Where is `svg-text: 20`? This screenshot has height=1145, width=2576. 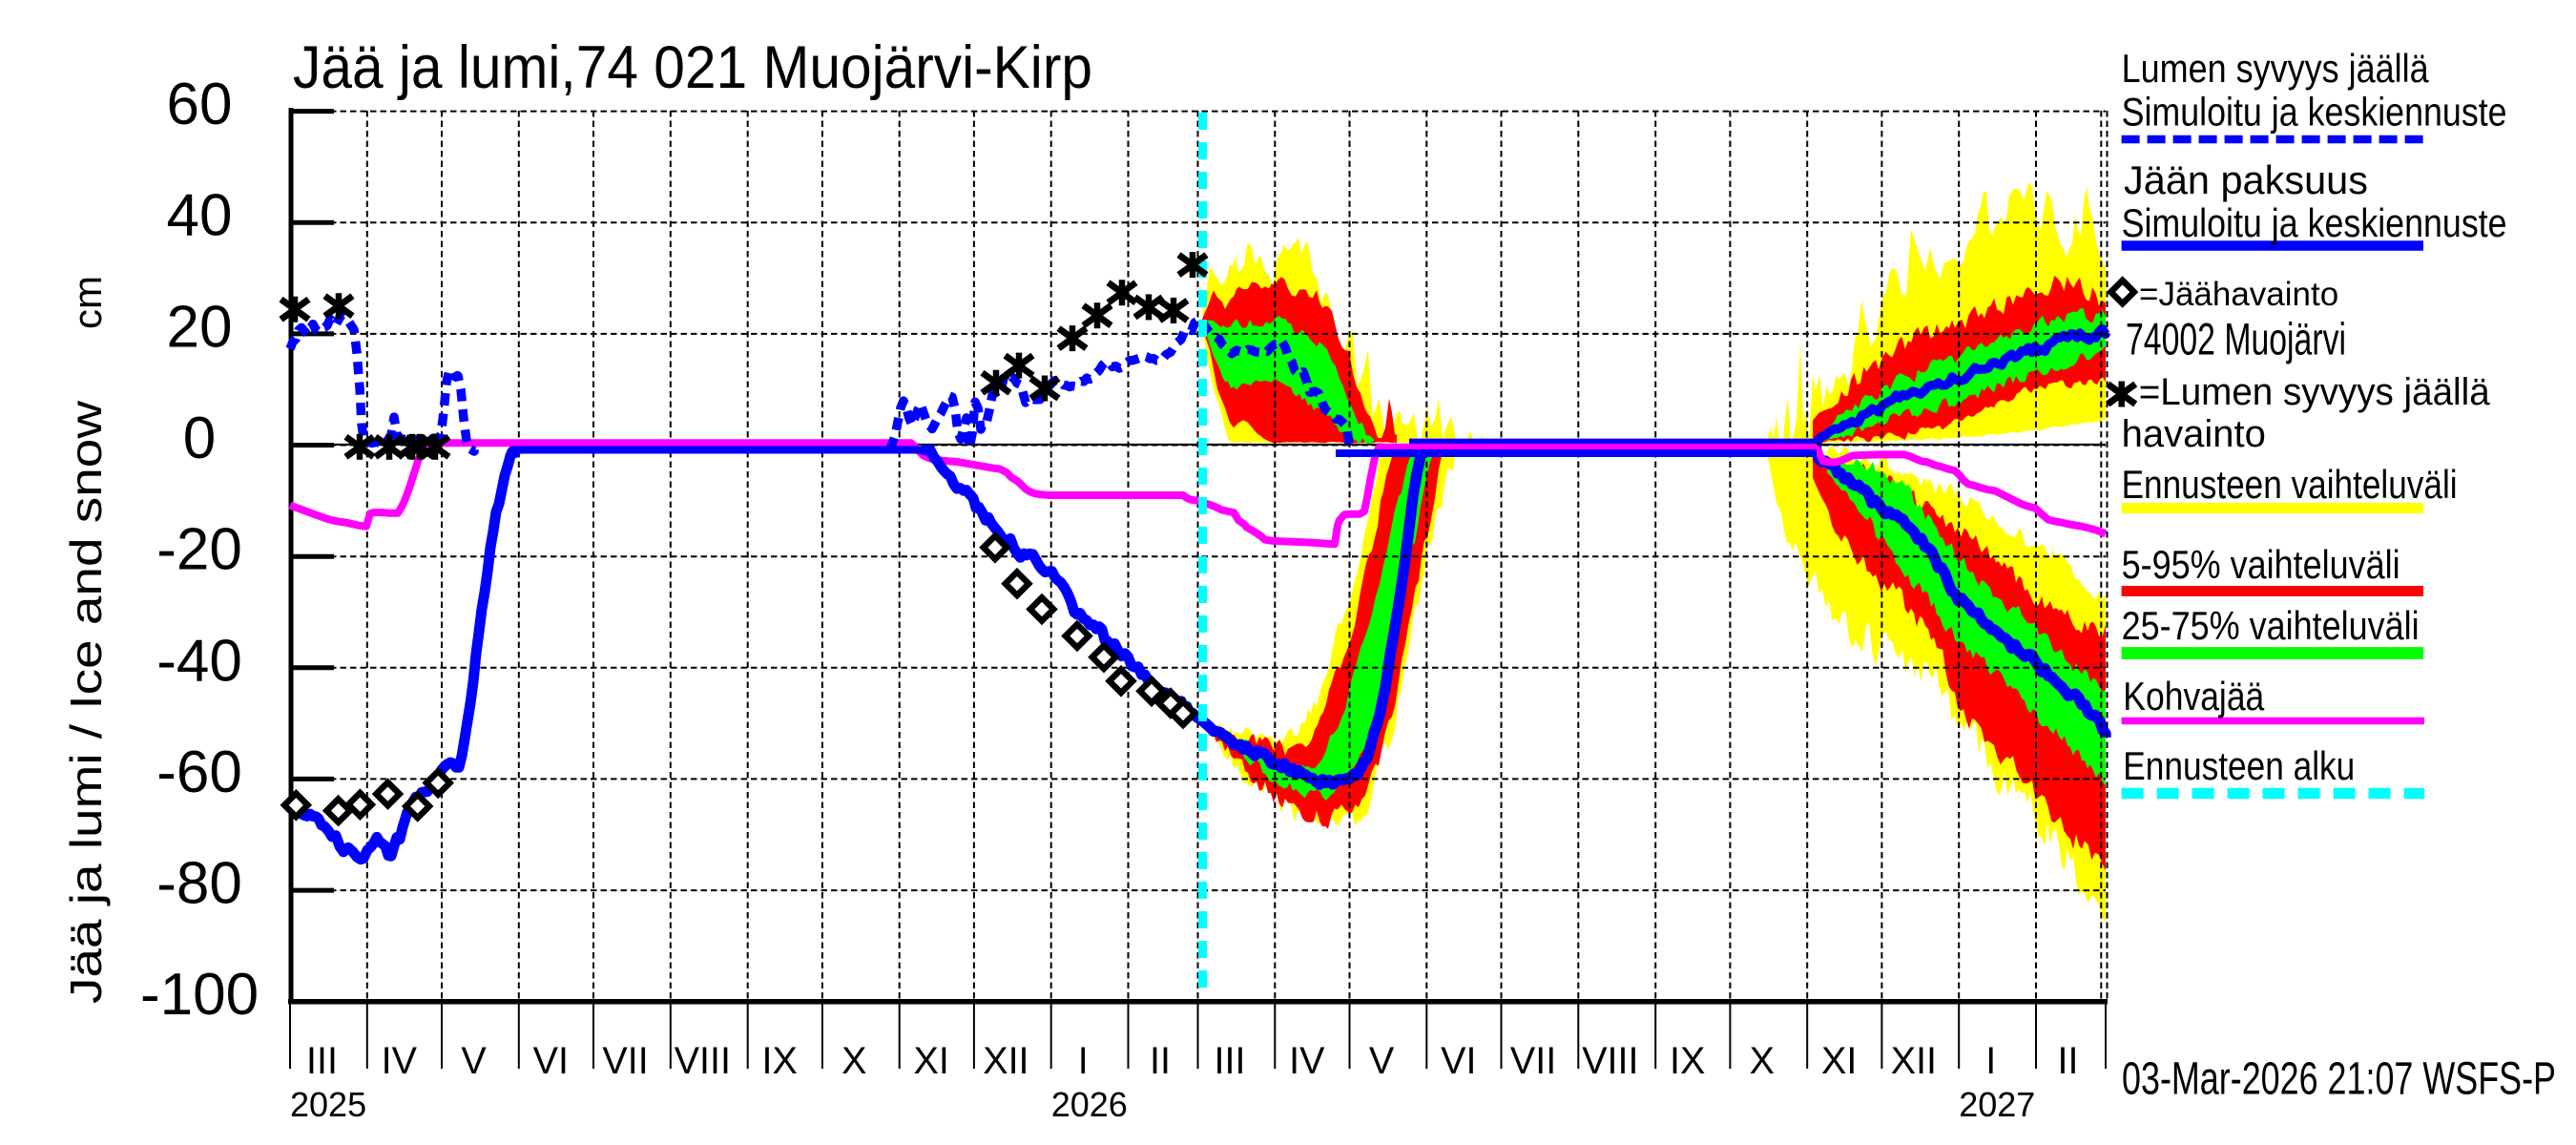
svg-text: 20 is located at coordinates (200, 327).